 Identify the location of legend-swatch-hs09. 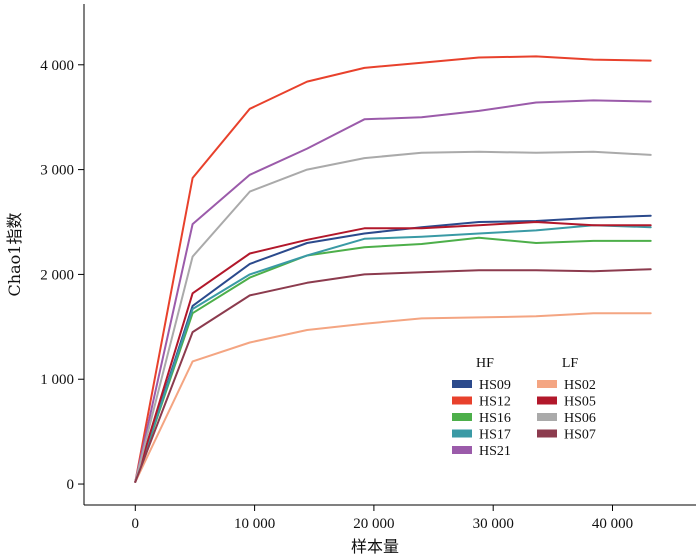
(462, 384).